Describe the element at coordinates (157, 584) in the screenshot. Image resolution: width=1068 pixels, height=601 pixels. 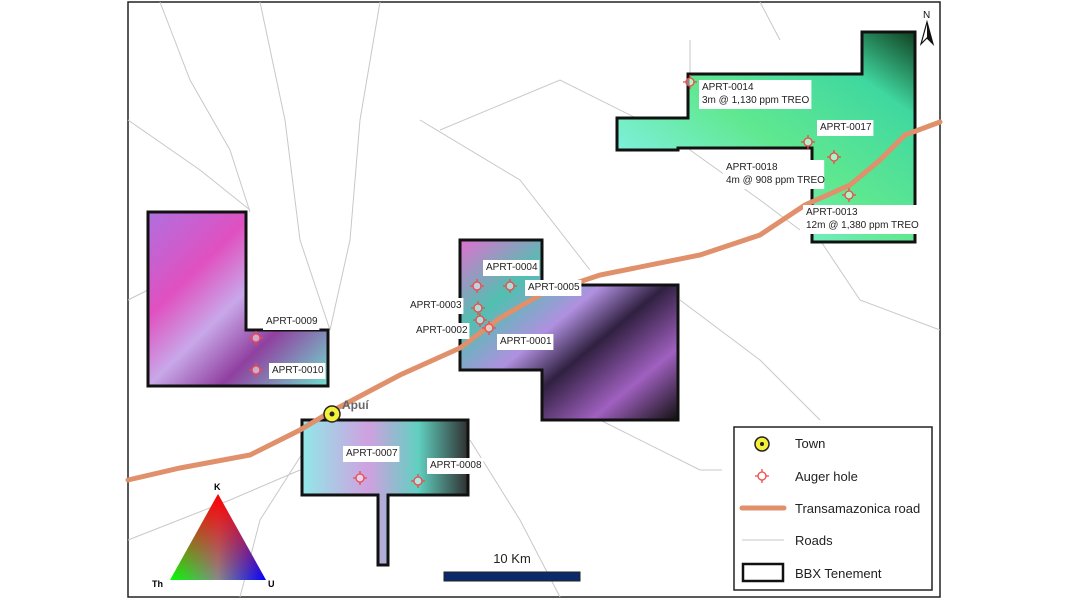
I see `svg-text: Th` at that location.